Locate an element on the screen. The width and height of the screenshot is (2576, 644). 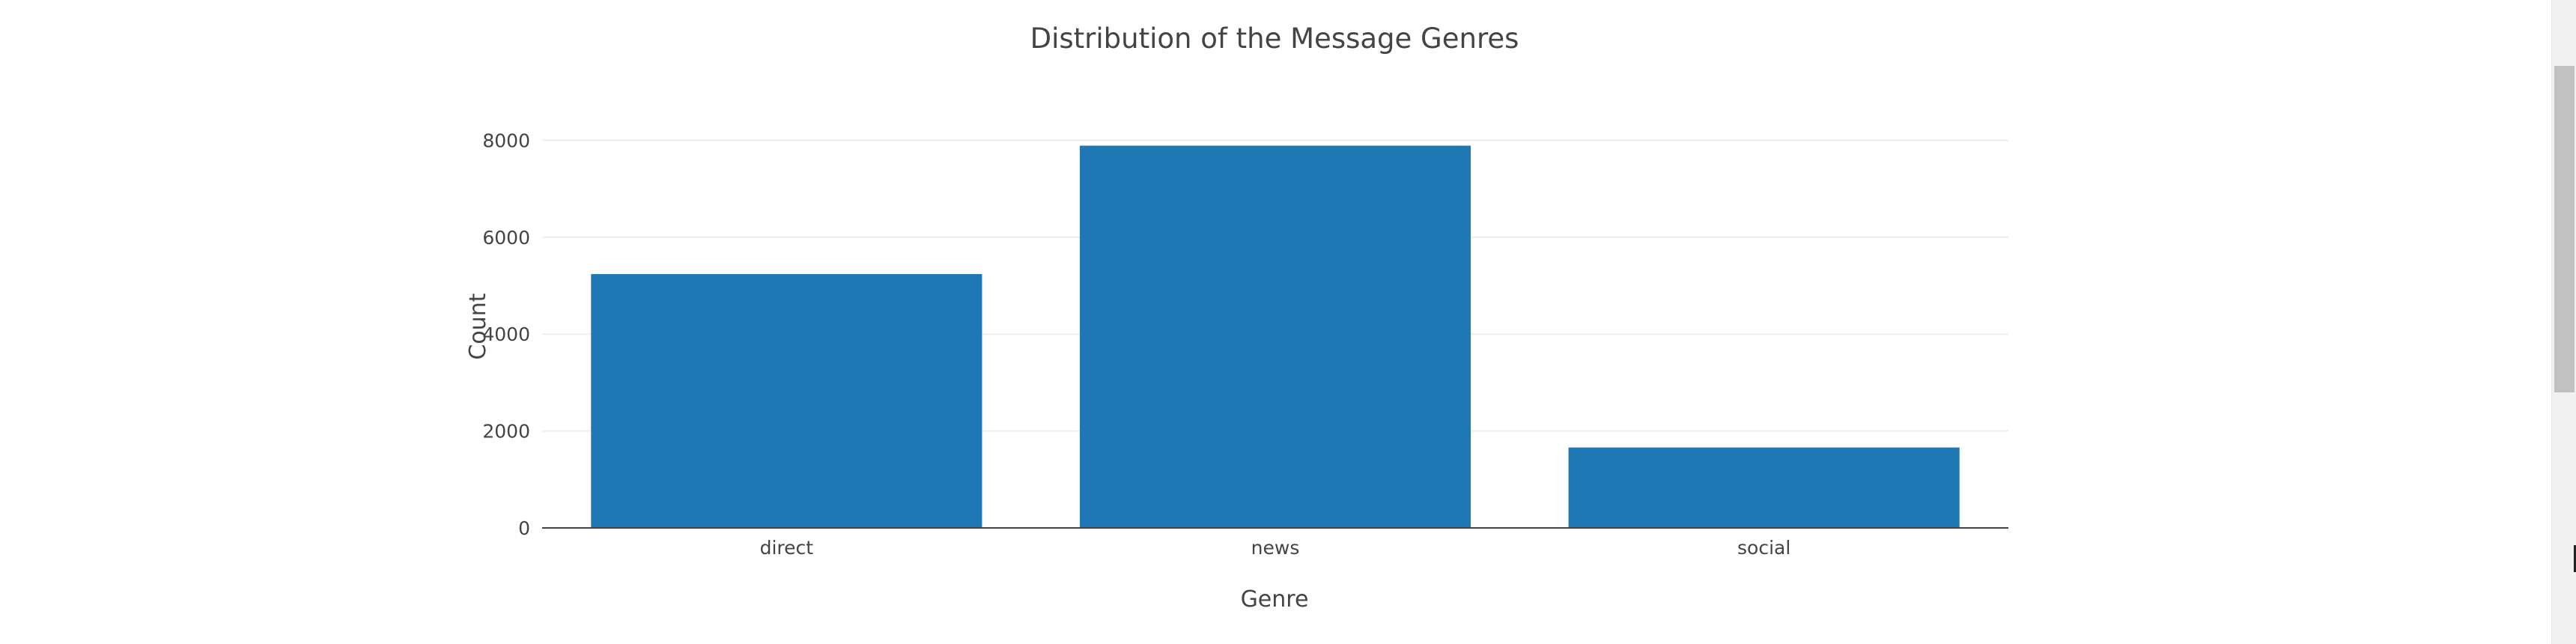
x-tick-label: news is located at coordinates (1275, 548).